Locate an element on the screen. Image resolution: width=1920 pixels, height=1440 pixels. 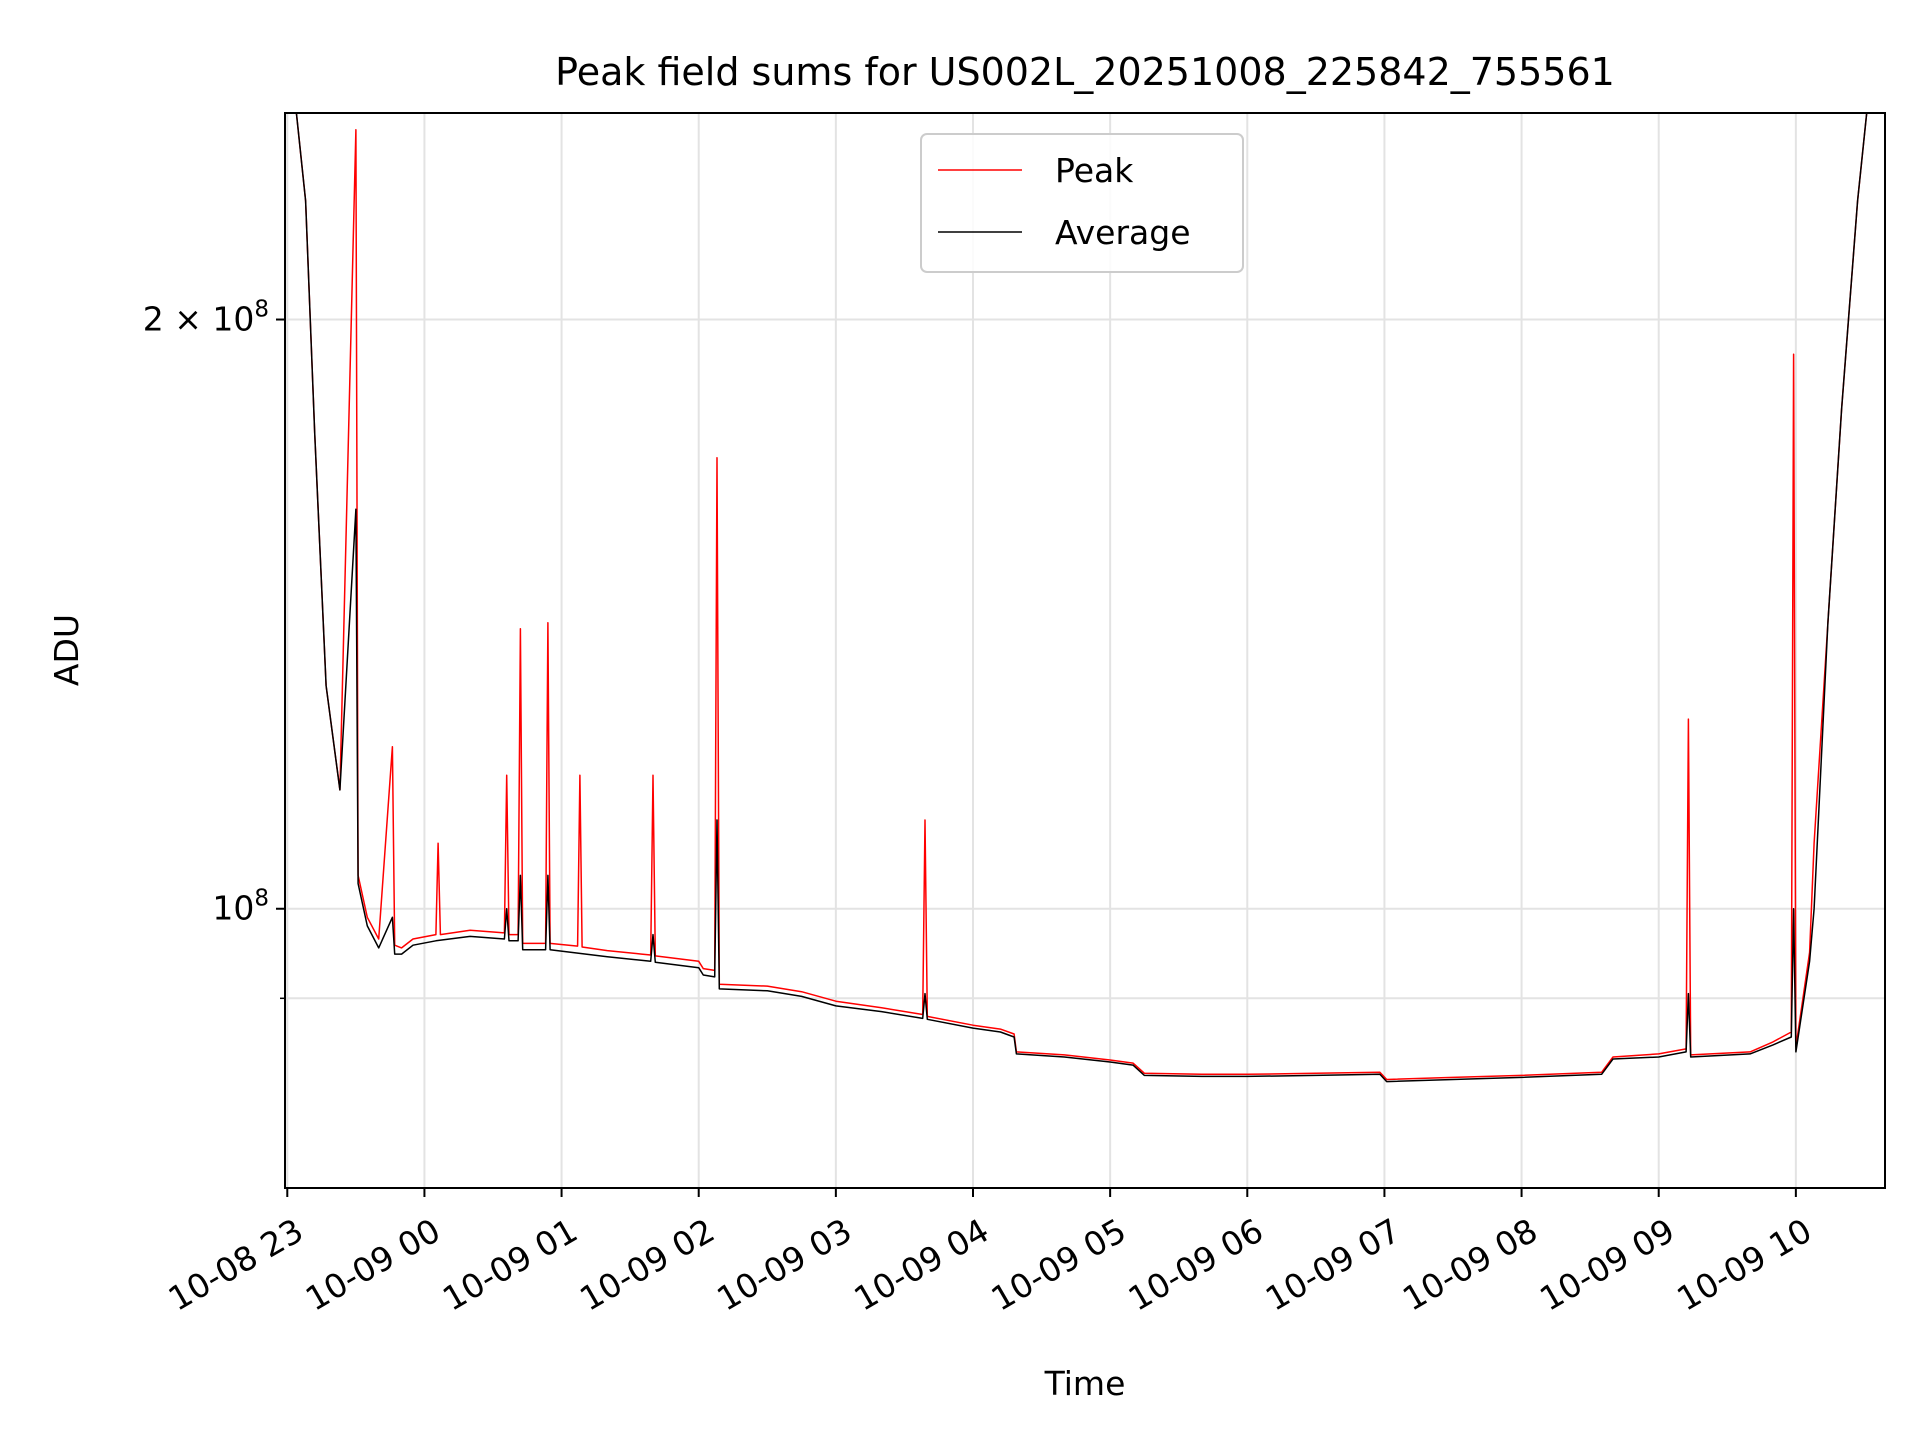
legend: Peak Average is located at coordinates (1082, 203).